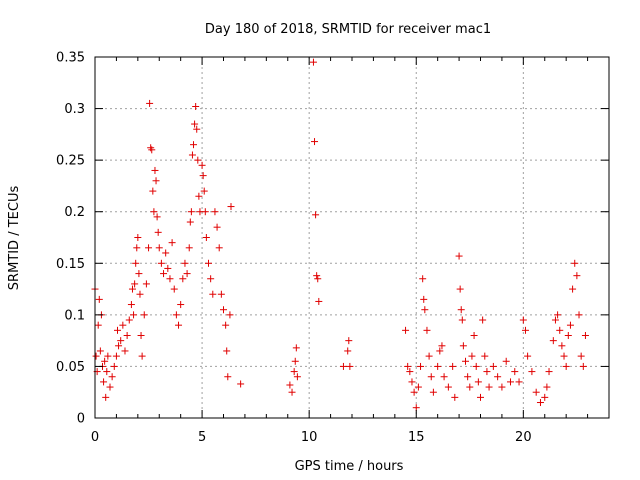 The image size is (640, 480). What do you see at coordinates (81, 419) in the screenshot?
I see `y-tick-label: 0` at bounding box center [81, 419].